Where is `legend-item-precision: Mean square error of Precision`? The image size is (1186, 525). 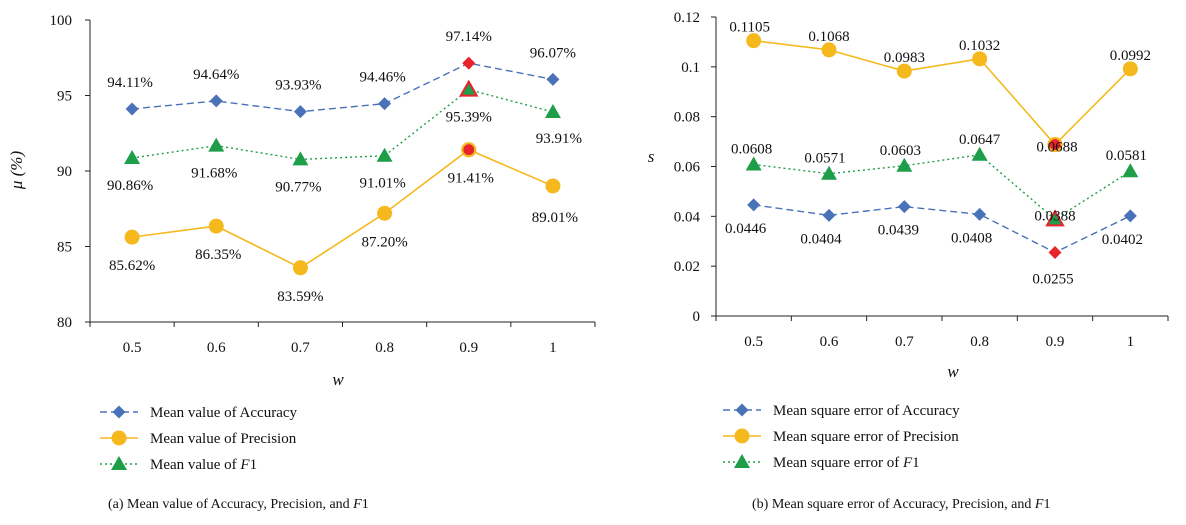
legend-item-precision: Mean square error of Precision is located at coordinates (841, 436).